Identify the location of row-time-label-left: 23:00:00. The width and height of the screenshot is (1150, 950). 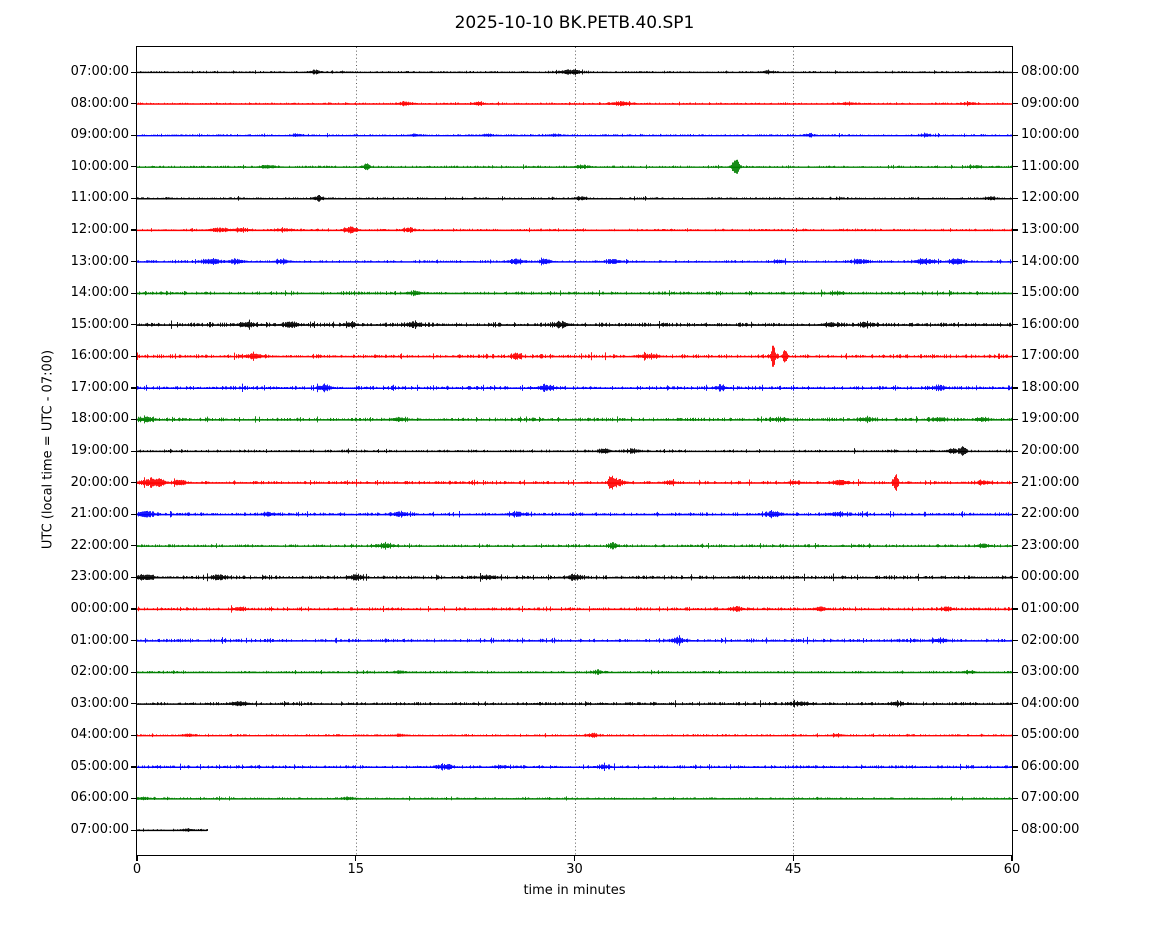
(99, 577).